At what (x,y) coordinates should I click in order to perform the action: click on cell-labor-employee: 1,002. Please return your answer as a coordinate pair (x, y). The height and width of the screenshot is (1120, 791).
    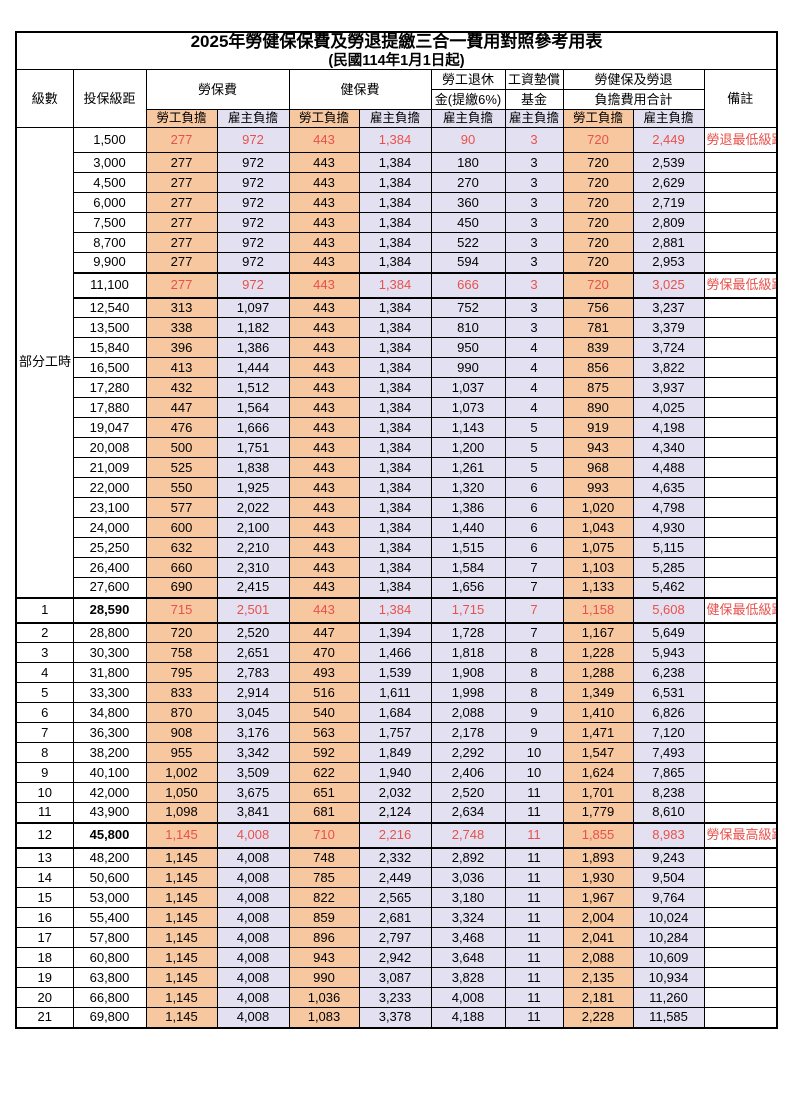
    Looking at the image, I should click on (181, 773).